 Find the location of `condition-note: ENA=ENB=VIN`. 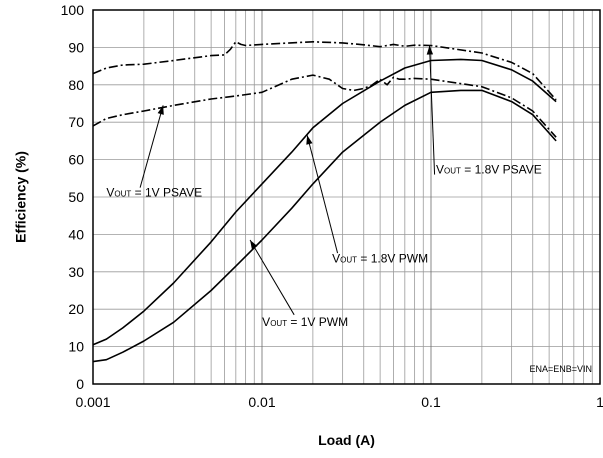

condition-note: ENA=ENB=VIN is located at coordinates (560, 369).